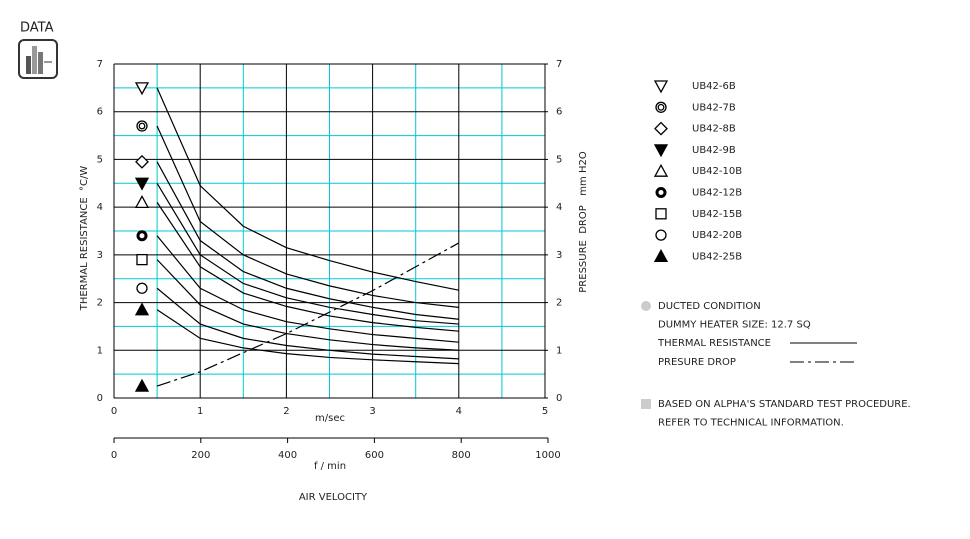 The width and height of the screenshot is (970, 539). What do you see at coordinates (100, 159) in the screenshot?
I see `y-tick-label: 5` at bounding box center [100, 159].